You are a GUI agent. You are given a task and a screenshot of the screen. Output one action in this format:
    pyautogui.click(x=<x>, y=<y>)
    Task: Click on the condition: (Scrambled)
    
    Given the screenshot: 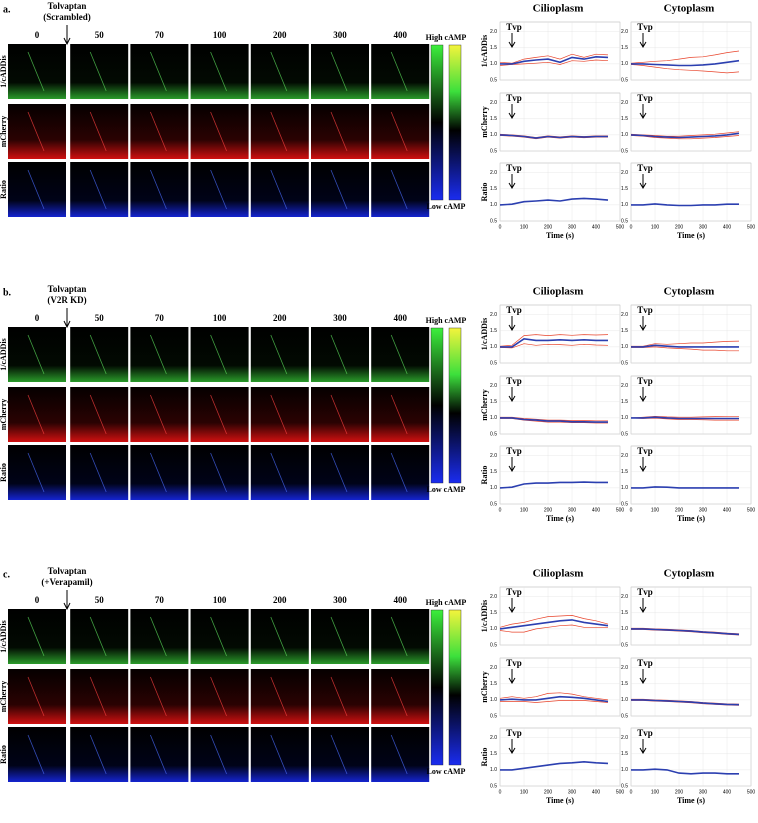 What is the action you would take?
    pyautogui.click(x=67, y=17)
    